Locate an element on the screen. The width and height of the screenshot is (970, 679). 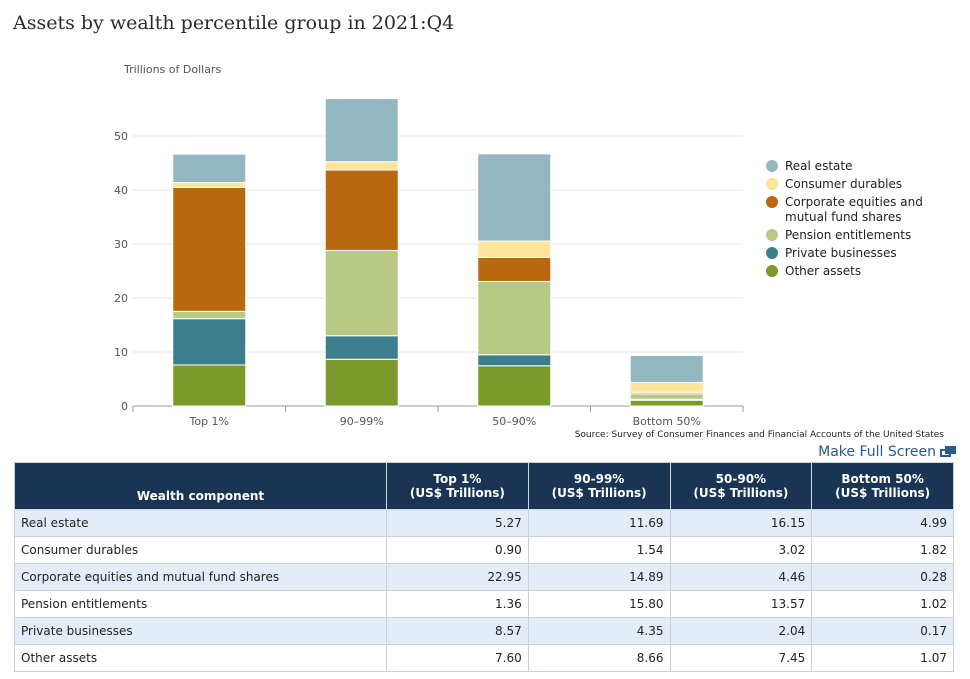
table-cell: 0.17 is located at coordinates (882, 631).